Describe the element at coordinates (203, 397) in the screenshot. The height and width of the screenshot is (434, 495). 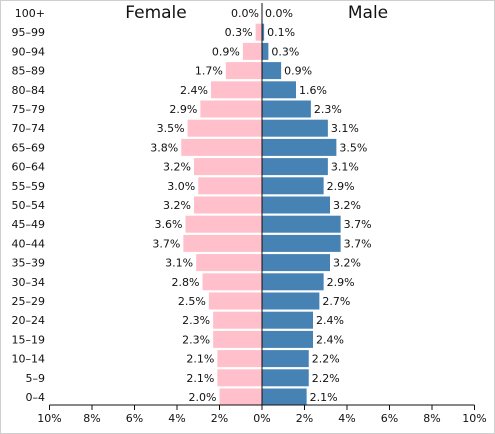
I see `female-value-label: 2.0%` at that location.